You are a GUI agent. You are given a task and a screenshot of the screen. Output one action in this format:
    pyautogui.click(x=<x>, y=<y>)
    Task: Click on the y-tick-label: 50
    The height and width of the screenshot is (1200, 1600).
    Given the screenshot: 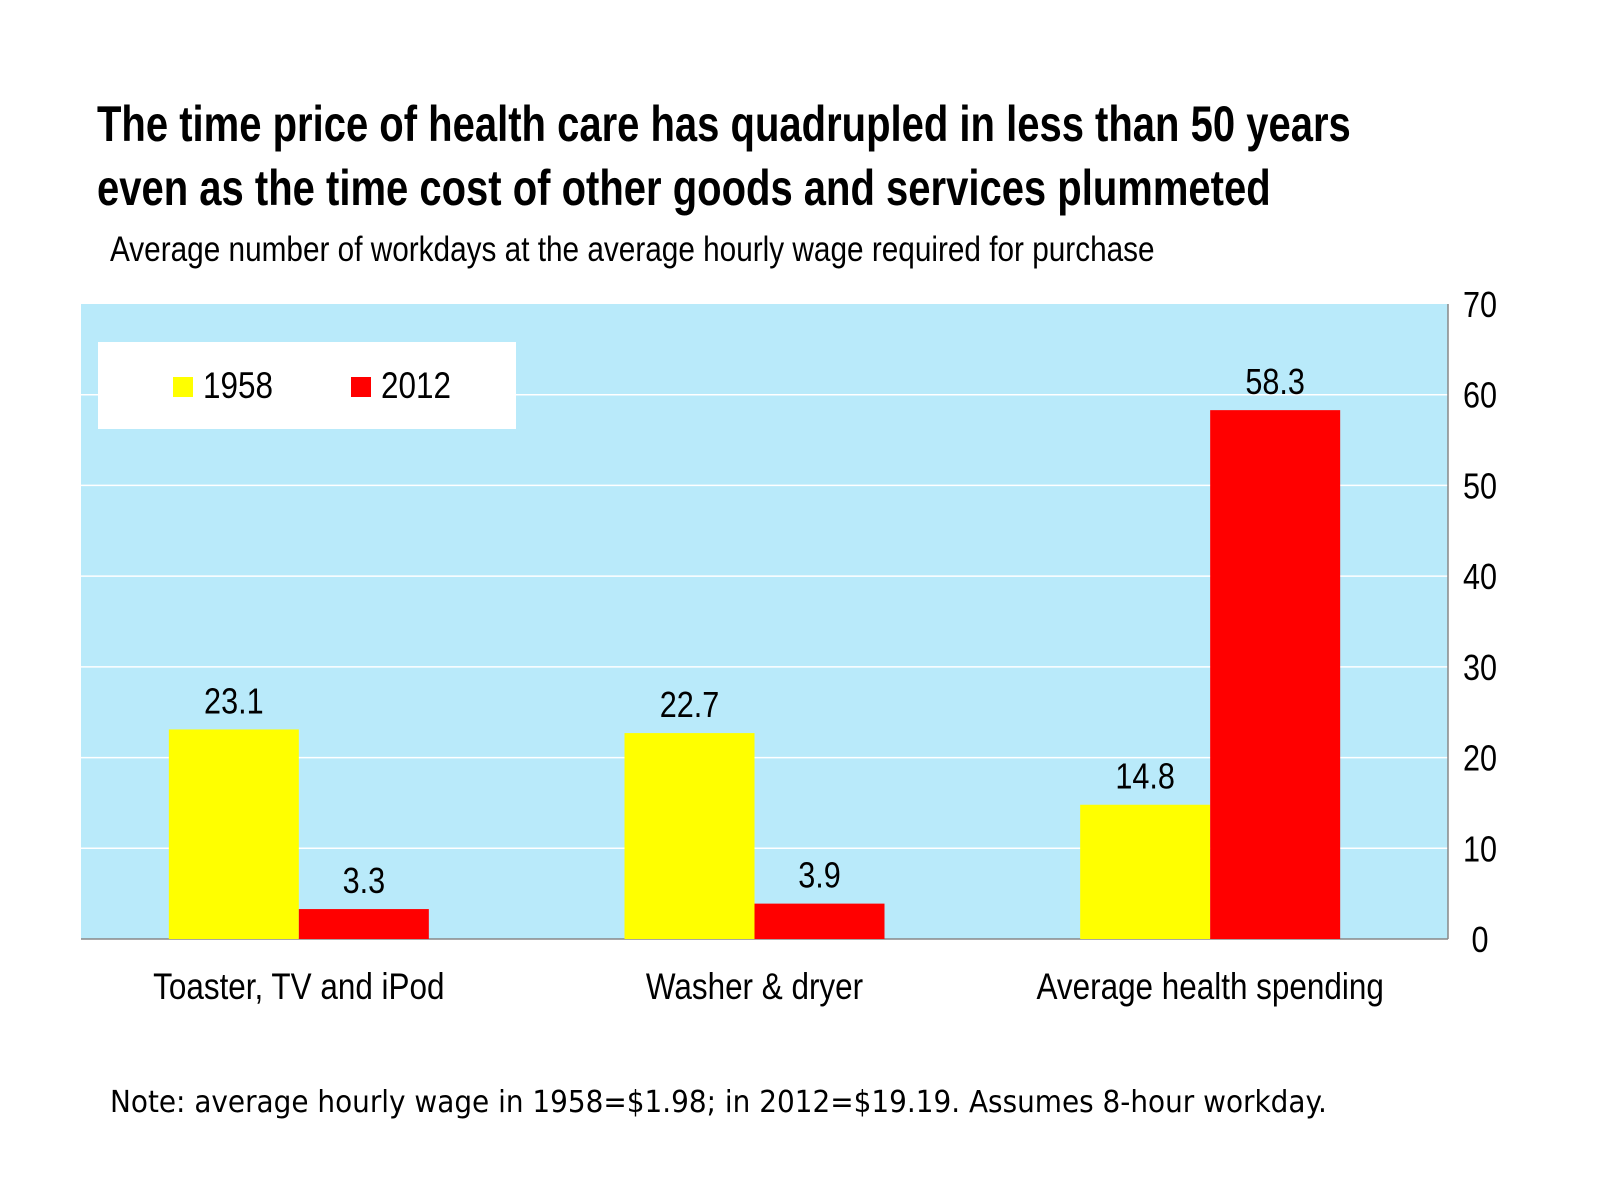 What is the action you would take?
    pyautogui.click(x=1480, y=487)
    